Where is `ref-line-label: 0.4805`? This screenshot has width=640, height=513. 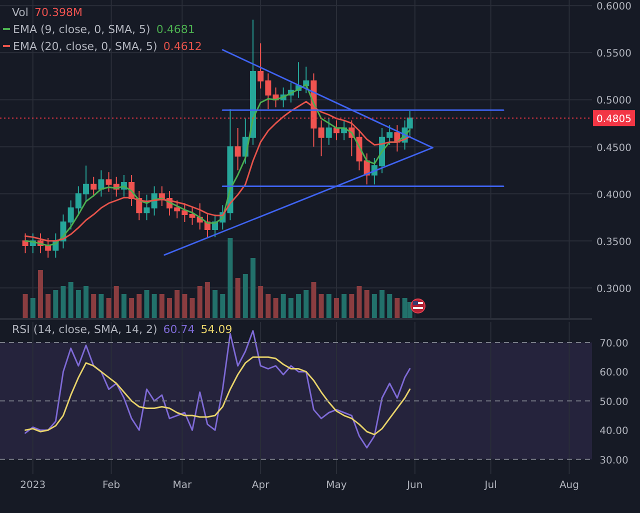 ref-line-label: 0.4805 is located at coordinates (614, 120).